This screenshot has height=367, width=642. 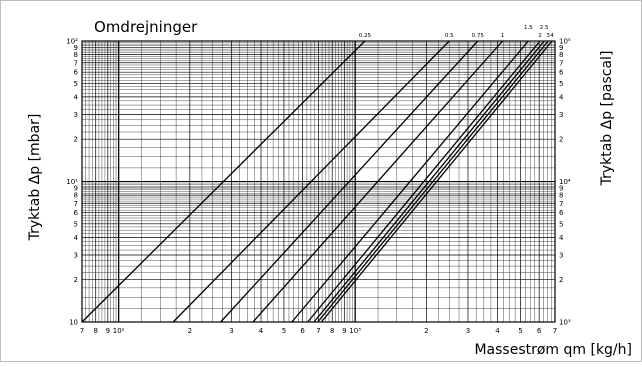 I want to click on curve-label: 1.5, so click(x=528, y=28).